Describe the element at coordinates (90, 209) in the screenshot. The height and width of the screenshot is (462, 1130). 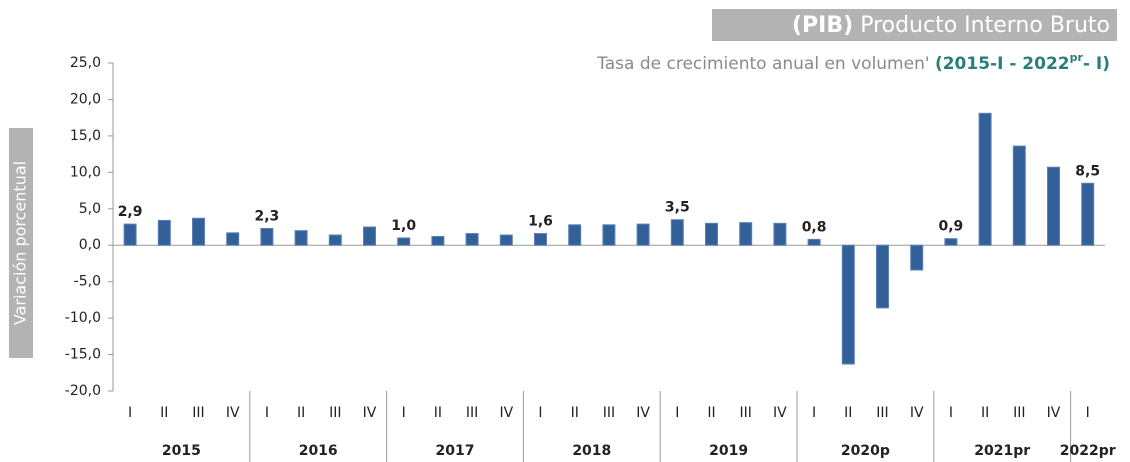
I see `y-tick-label: 5,0` at that location.